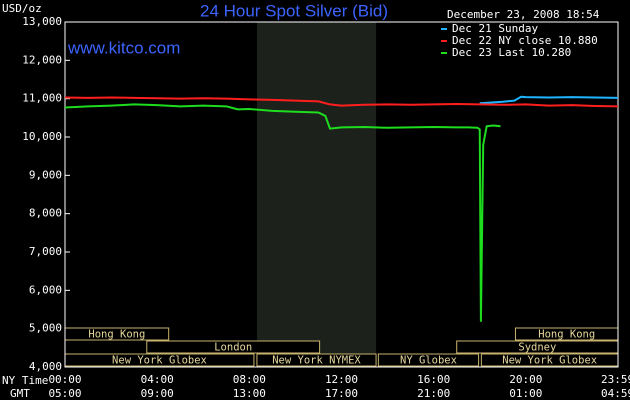  Describe the element at coordinates (525, 40) in the screenshot. I see `legend-label: Dec 22 NY close 10.880` at that location.